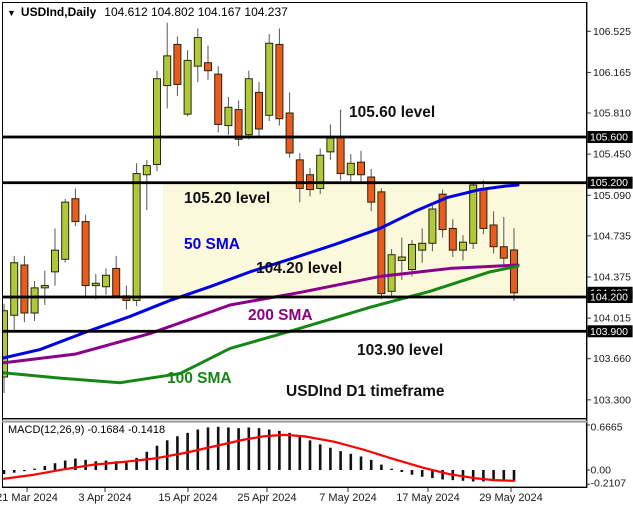 This screenshot has height=507, width=633. What do you see at coordinates (87, 430) in the screenshot?
I see `macd-indicator-label: MACD(12,26,9) -0.1684 -0.1418` at bounding box center [87, 430].